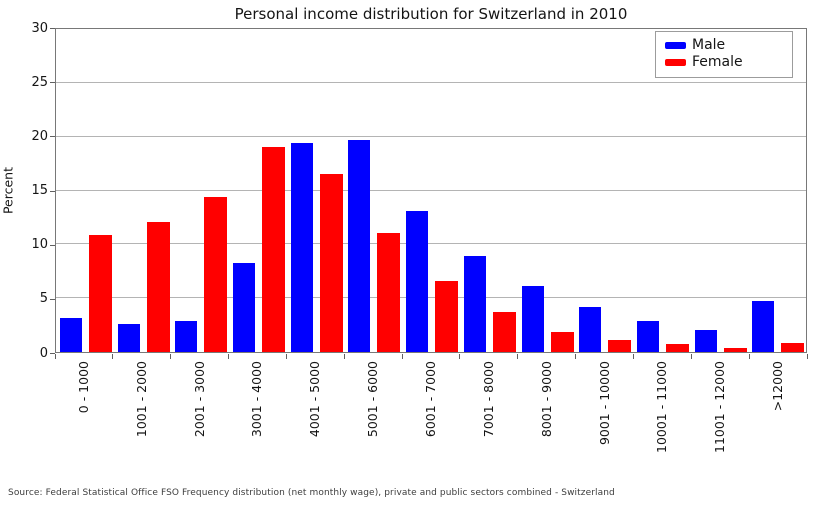  What do you see at coordinates (43, 353) in the screenshot?
I see `ytick-label-0: 0` at bounding box center [43, 353].